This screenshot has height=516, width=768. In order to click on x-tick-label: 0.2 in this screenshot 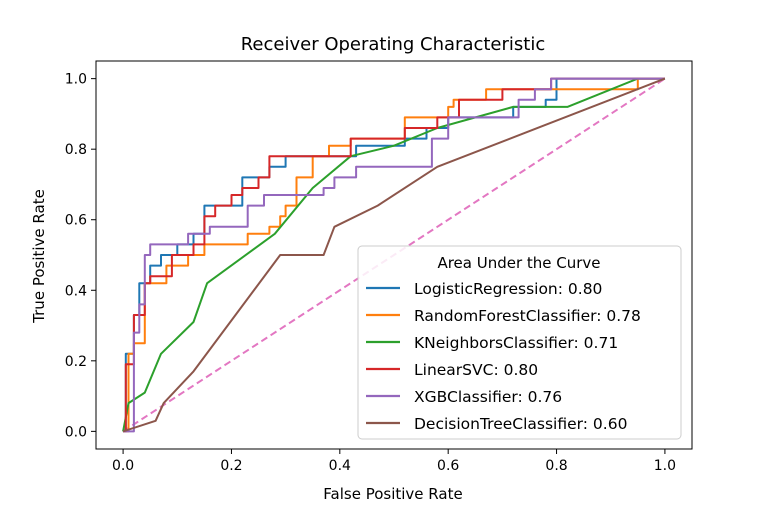, I will do `click(231, 466)`.